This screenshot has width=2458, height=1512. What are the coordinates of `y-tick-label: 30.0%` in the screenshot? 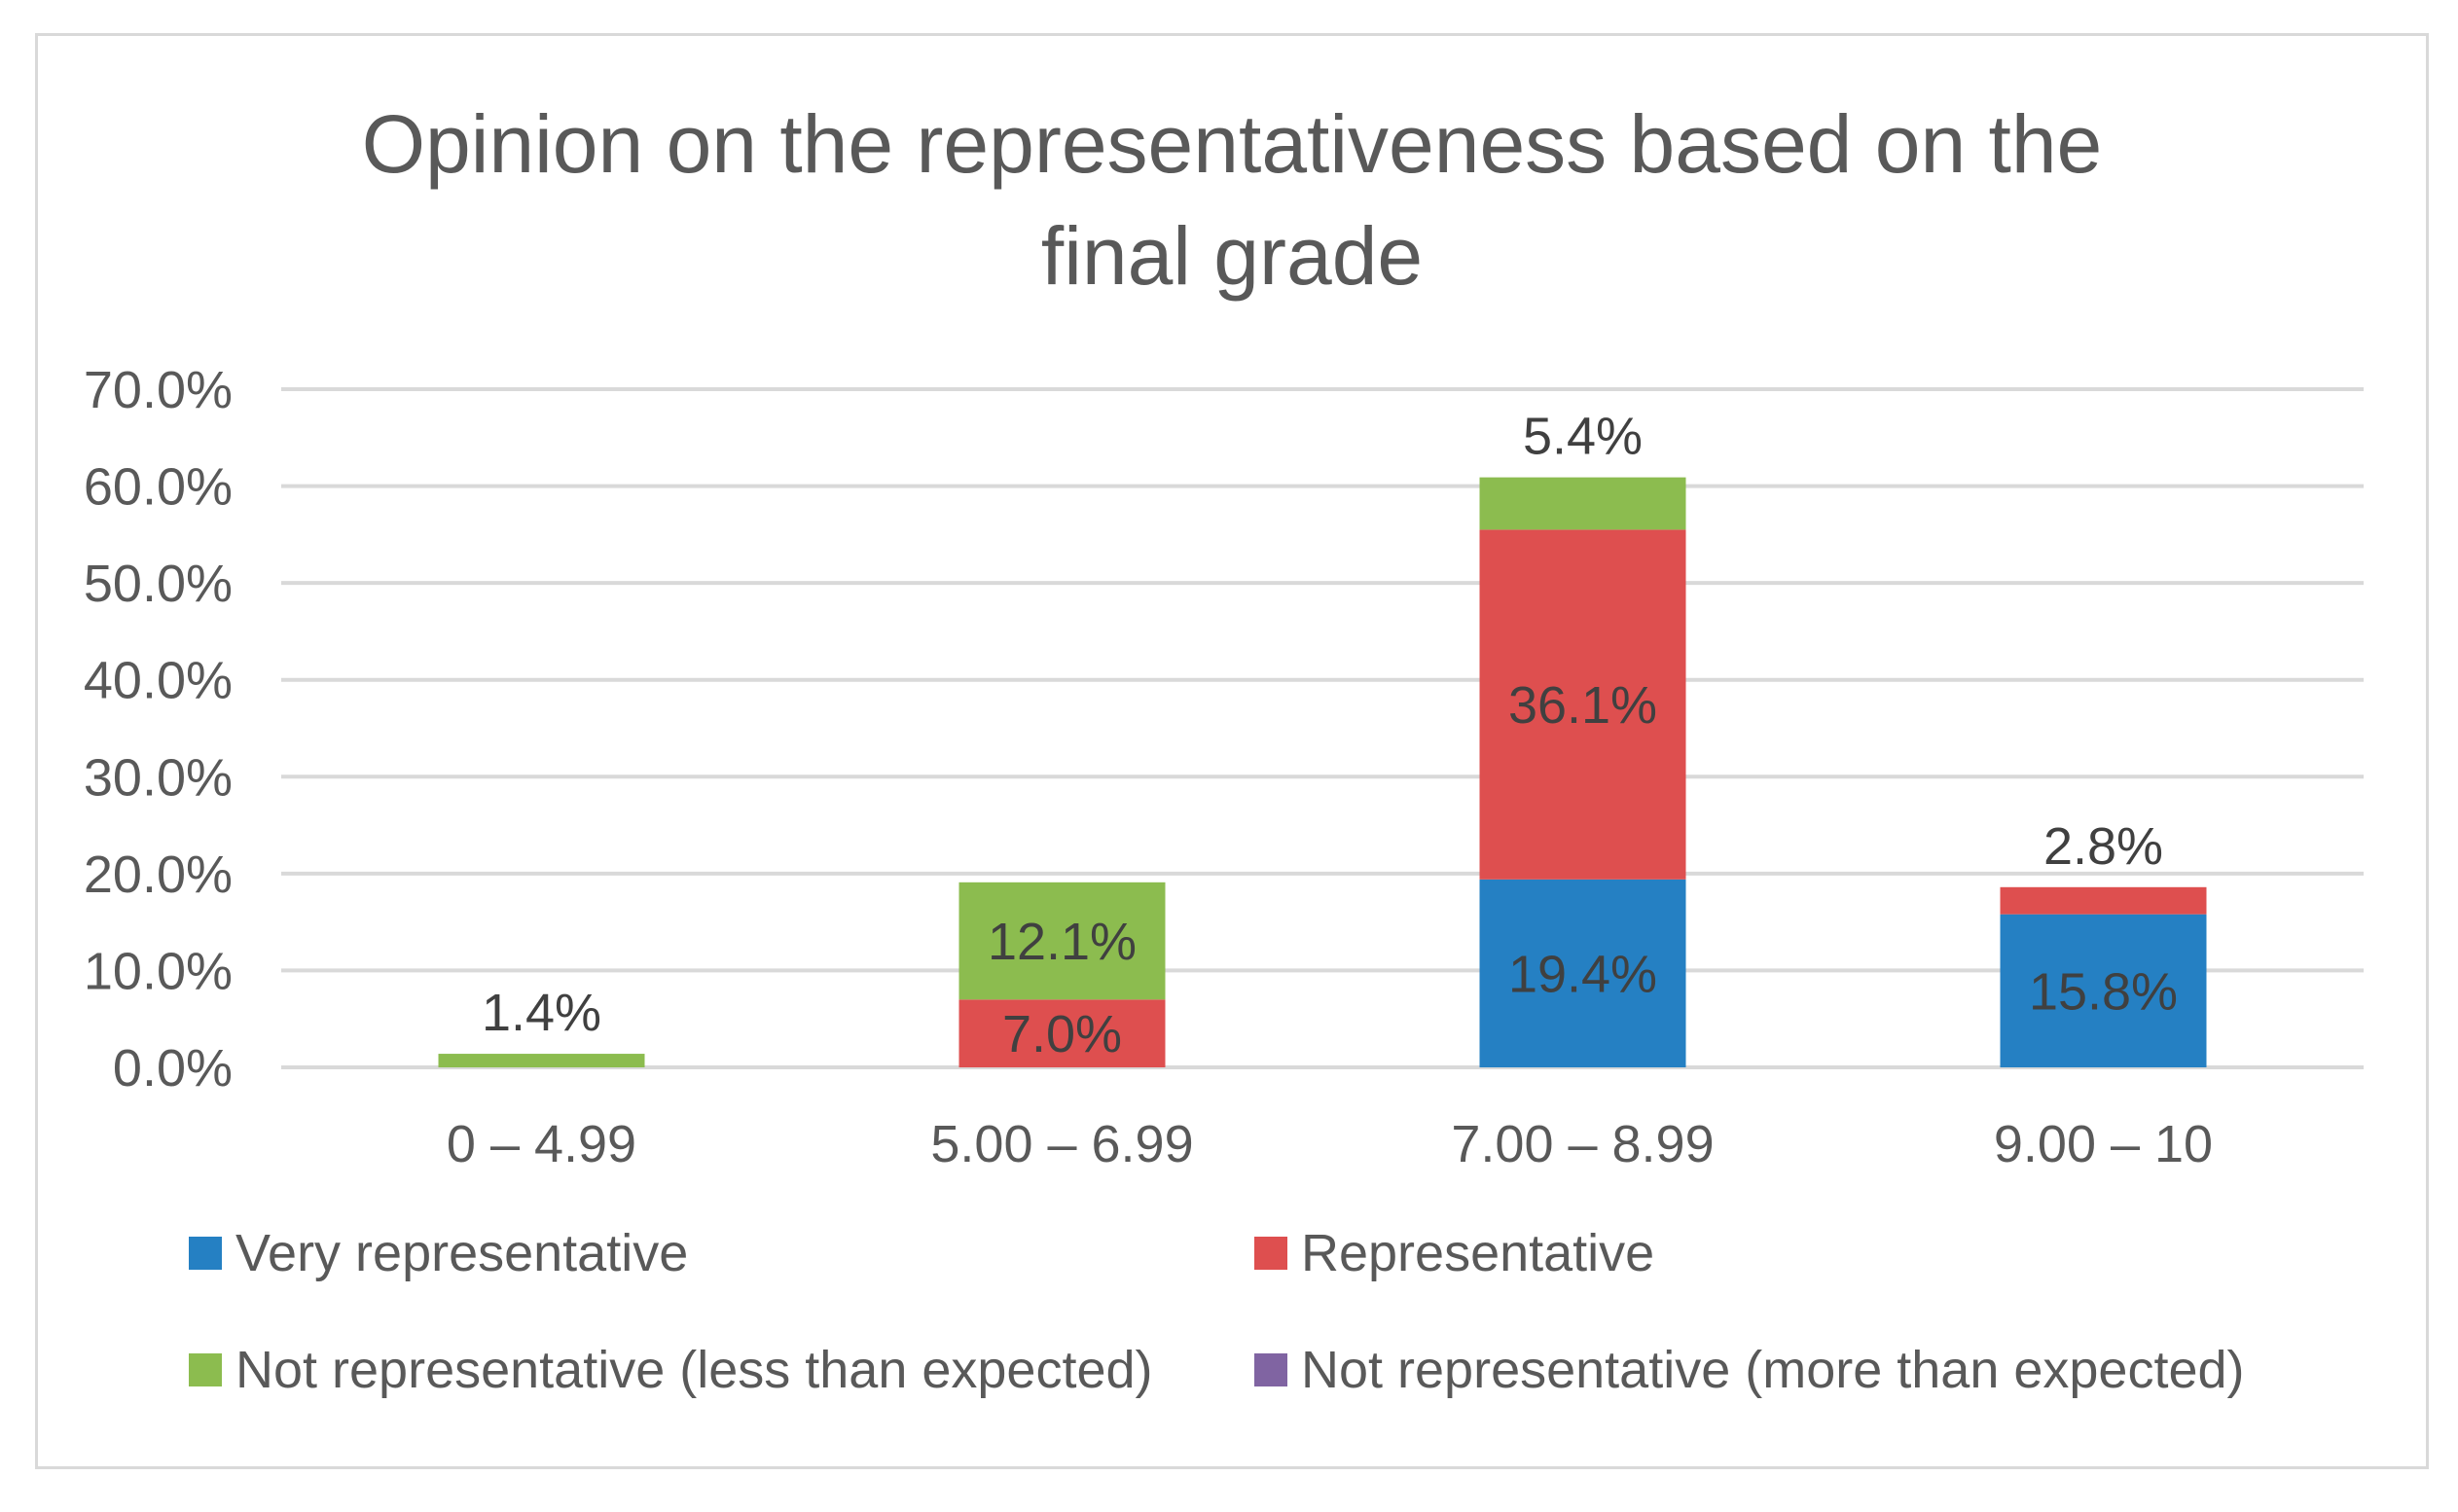 It's located at (159, 777).